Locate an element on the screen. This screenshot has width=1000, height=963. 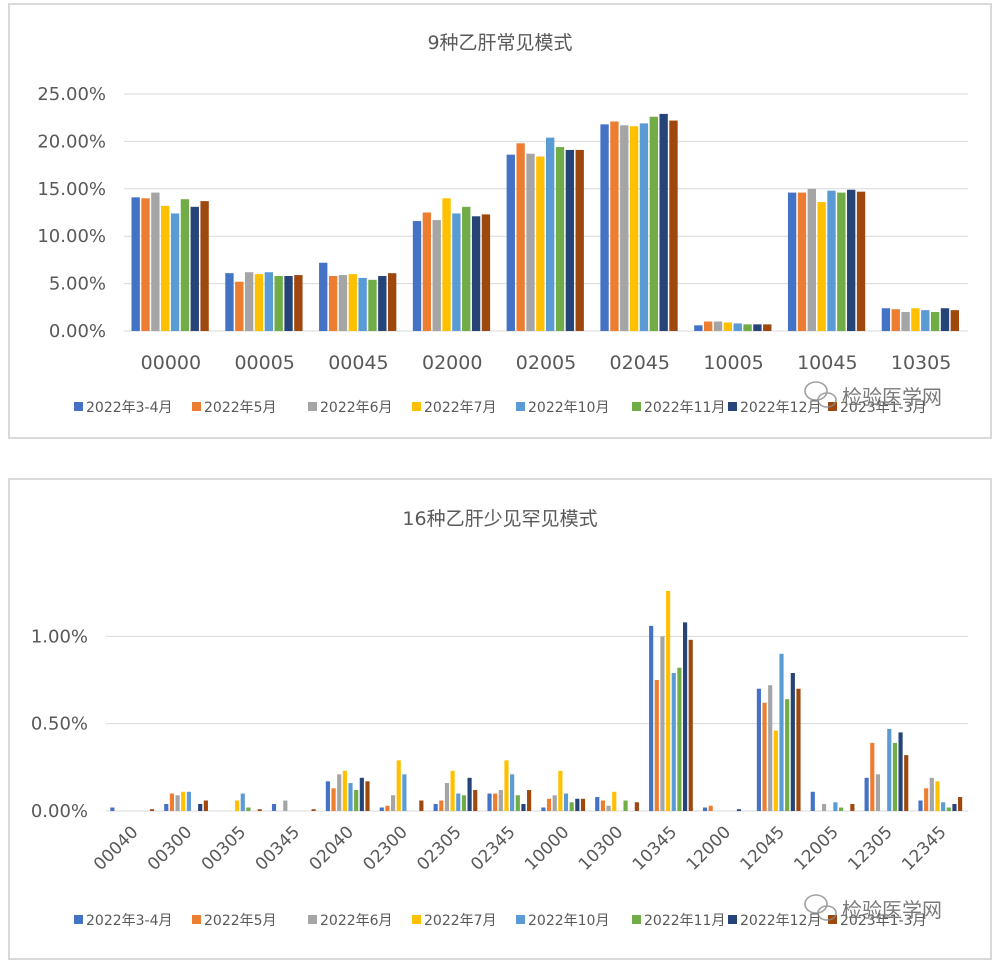
x-tick-label: 12000 is located at coordinates (709, 848).